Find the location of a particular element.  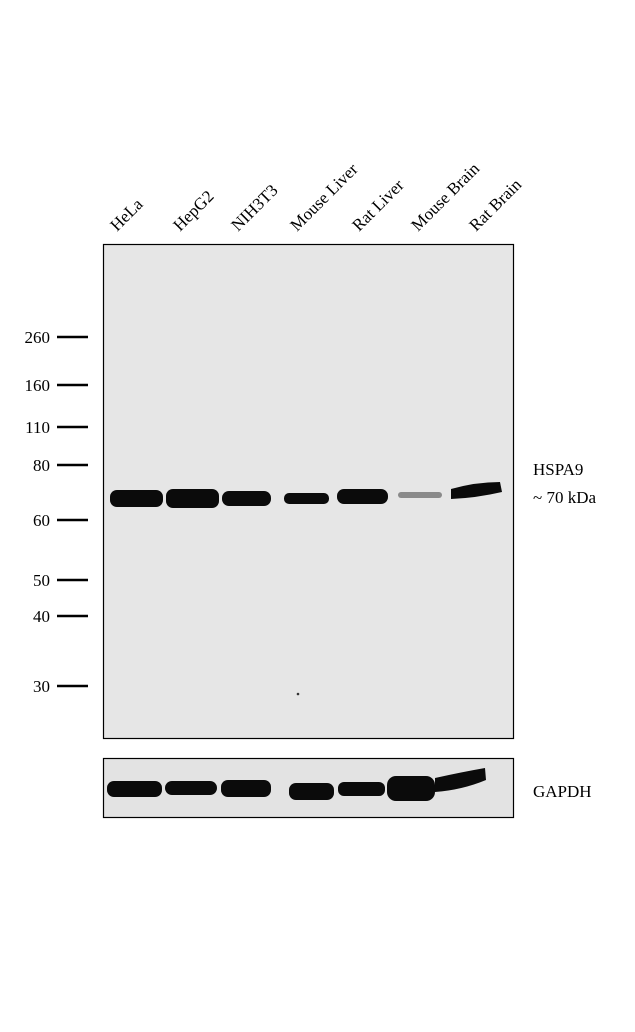

loading-control-label: GAPDH is located at coordinates (562, 791).